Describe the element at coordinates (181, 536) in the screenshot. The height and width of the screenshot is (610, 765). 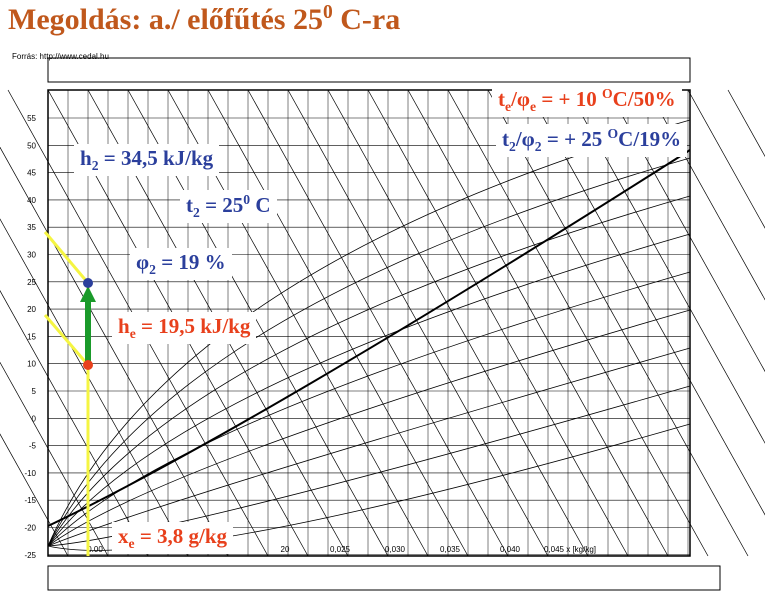
I see `label-part: = 3,8 g/kg` at that location.